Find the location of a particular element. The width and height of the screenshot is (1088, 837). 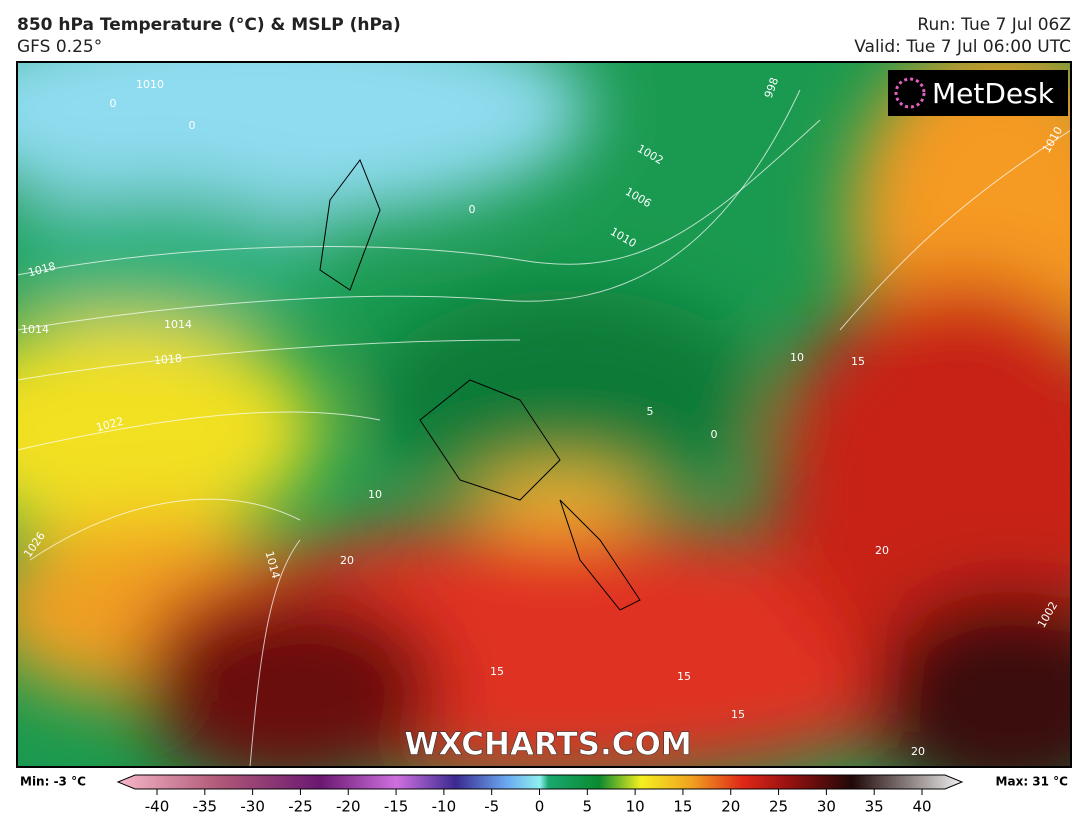

run-time: Run: Tue 7 Jul 06Z is located at coordinates (994, 25).